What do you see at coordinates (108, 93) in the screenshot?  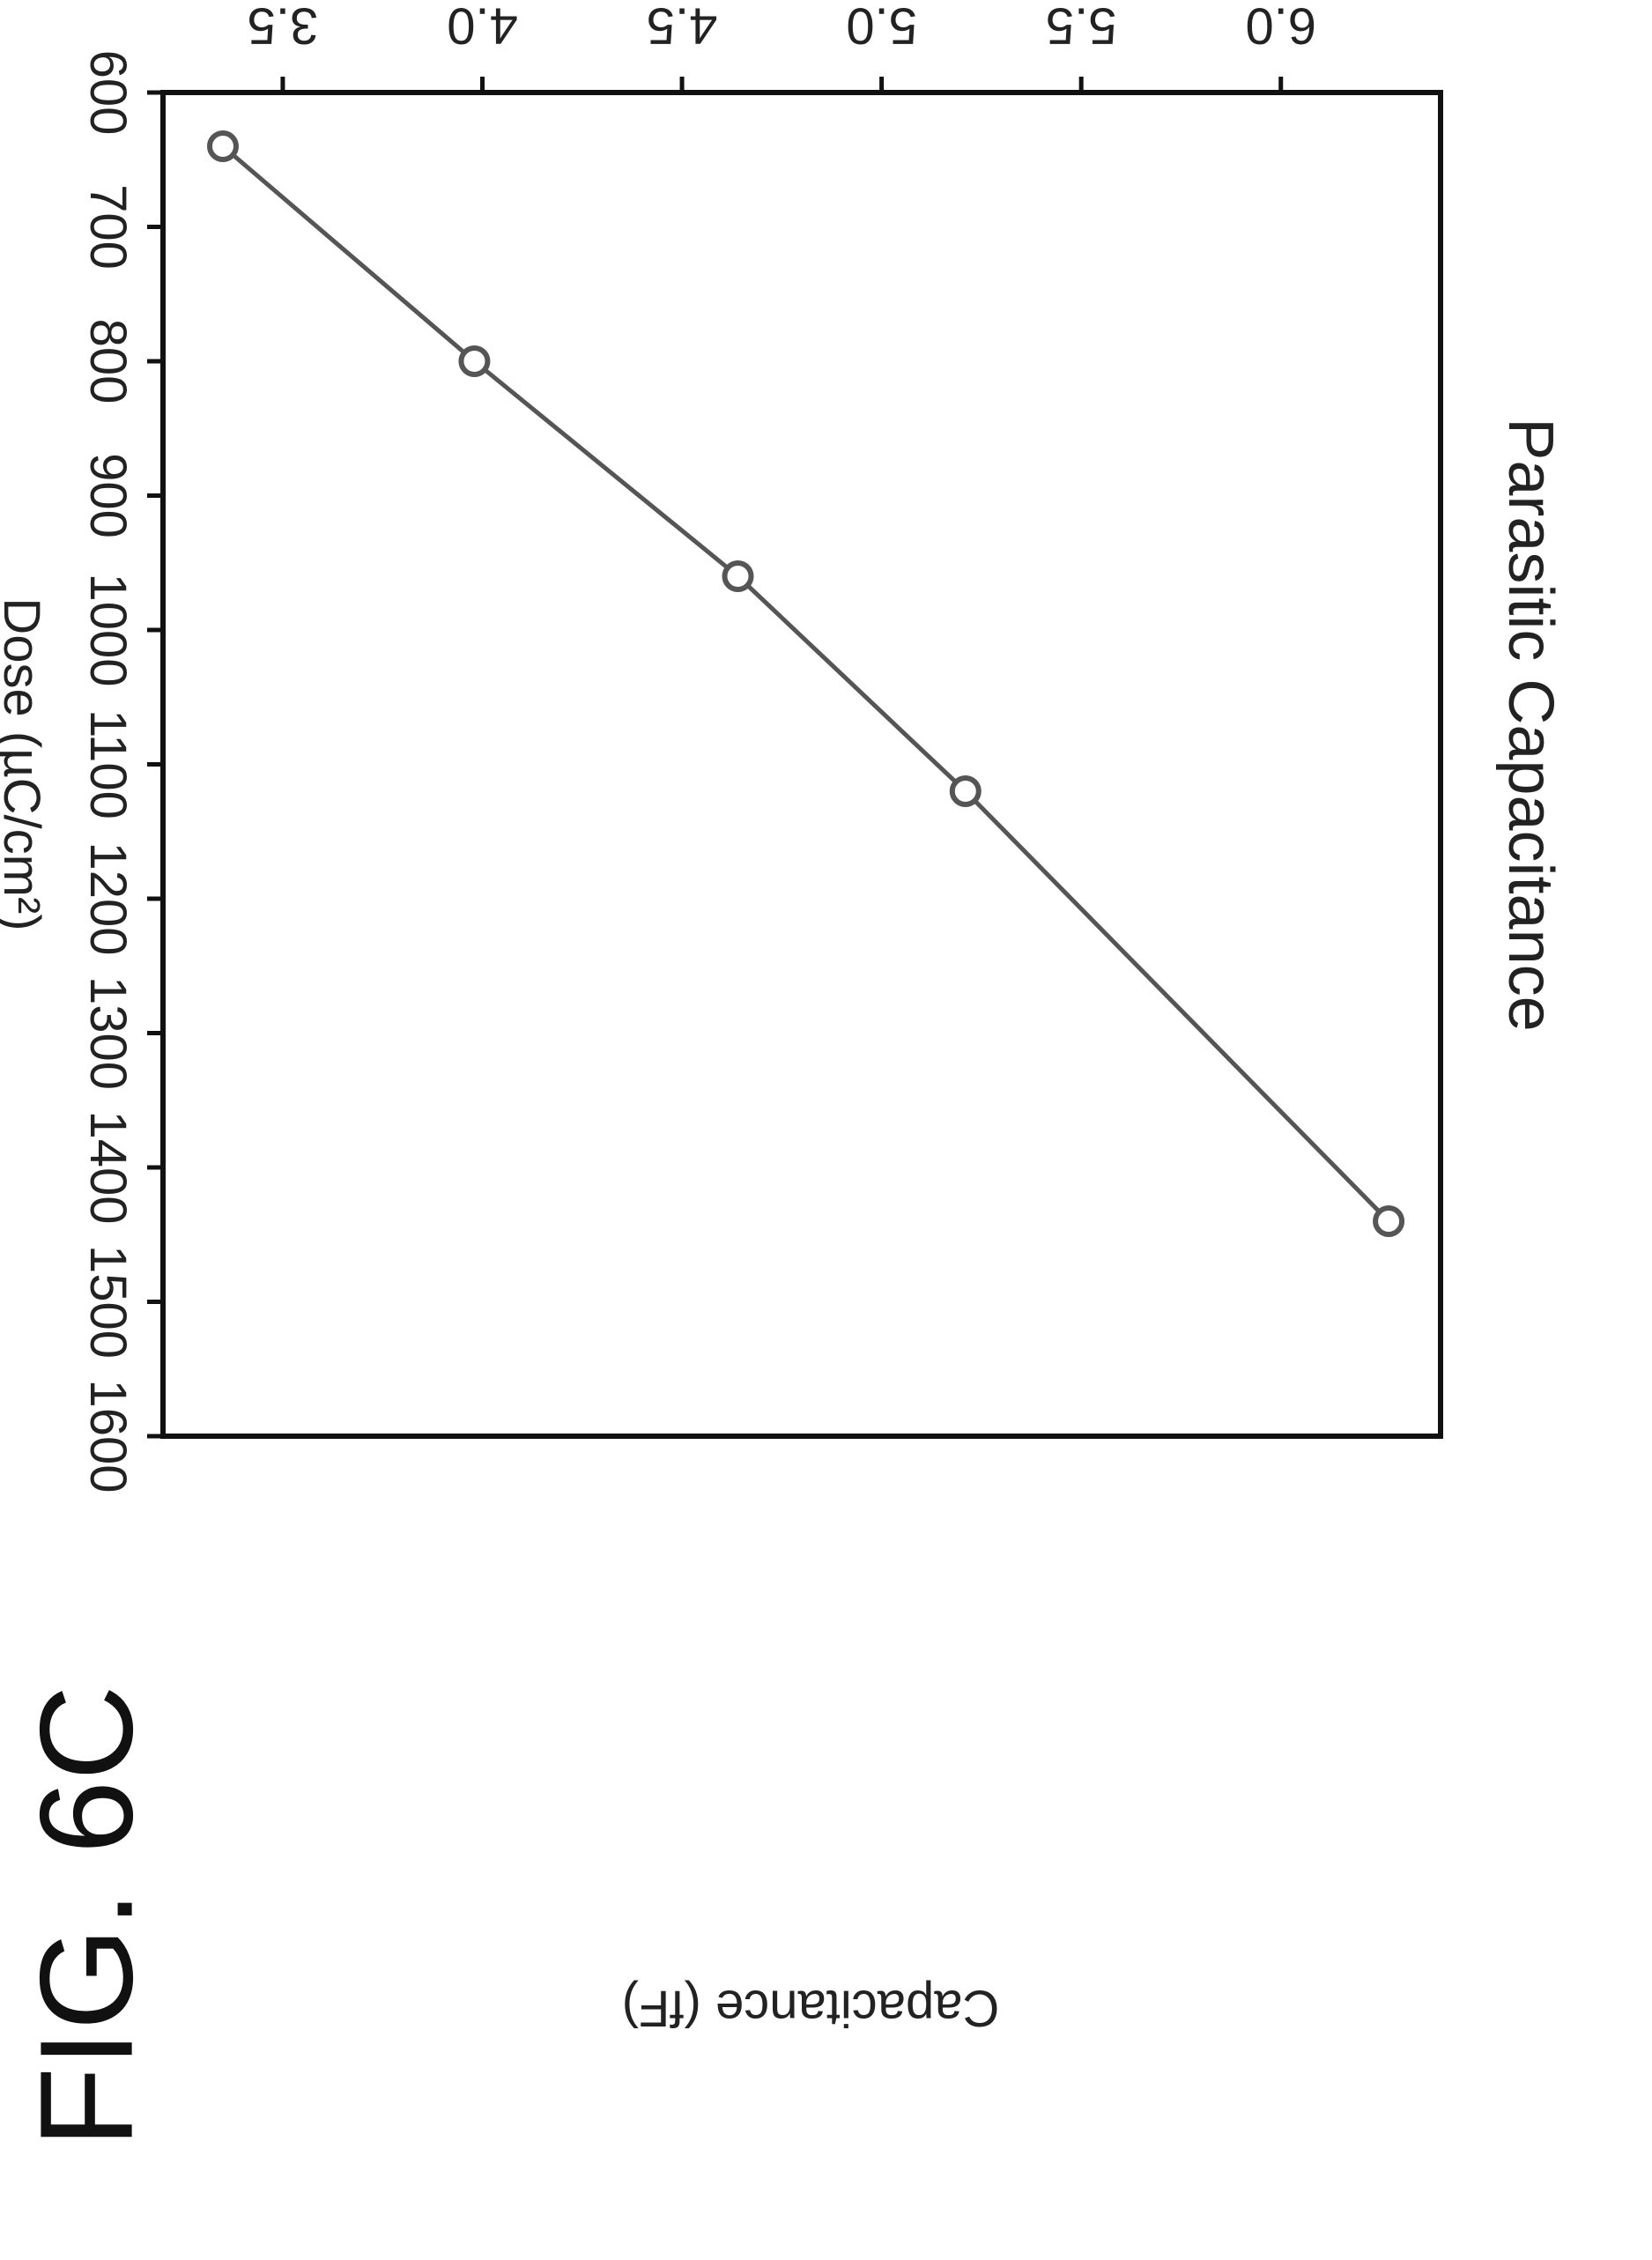 I see `x-tick-label: 600` at bounding box center [108, 93].